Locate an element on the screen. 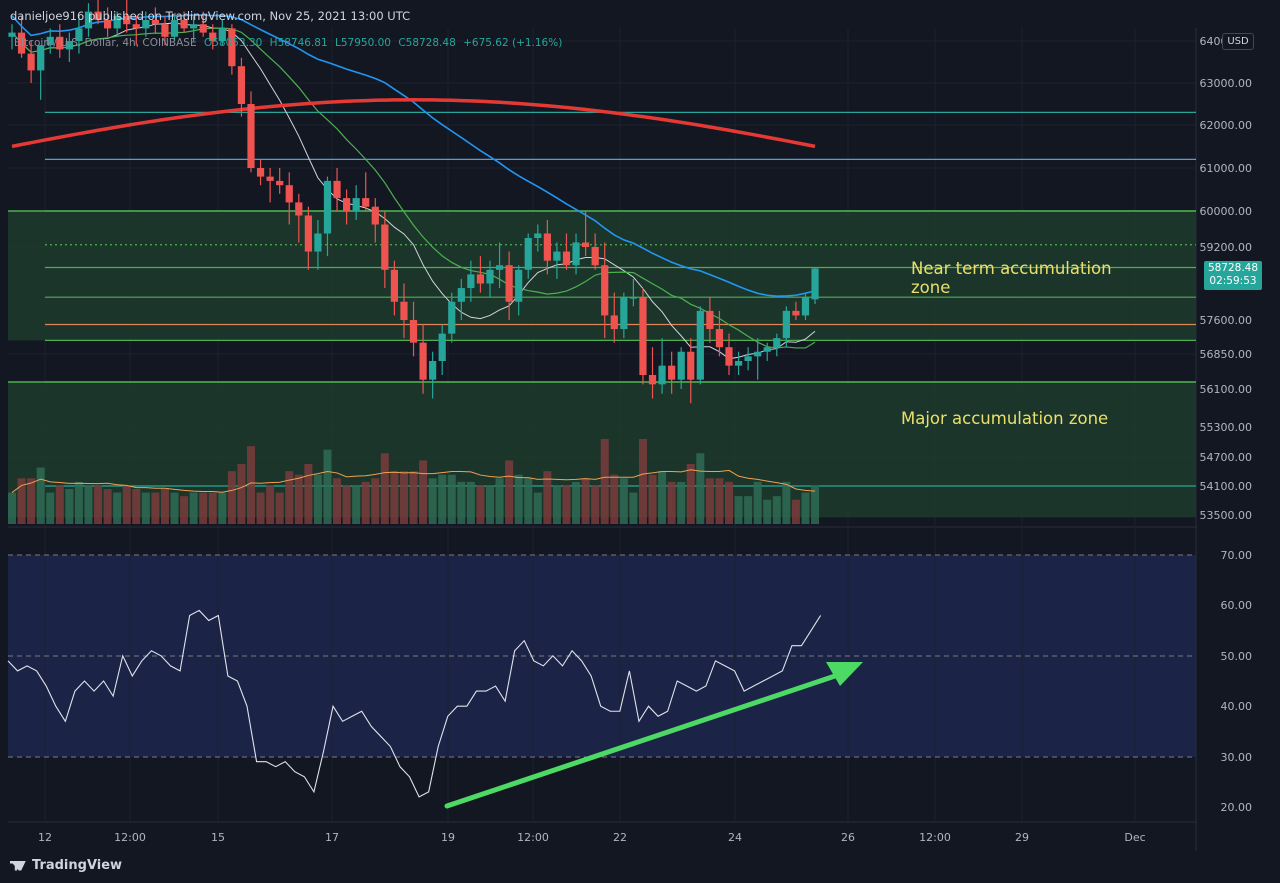 This screenshot has height=883, width=1280. tradingview-logo: TradingView is located at coordinates (66, 865).